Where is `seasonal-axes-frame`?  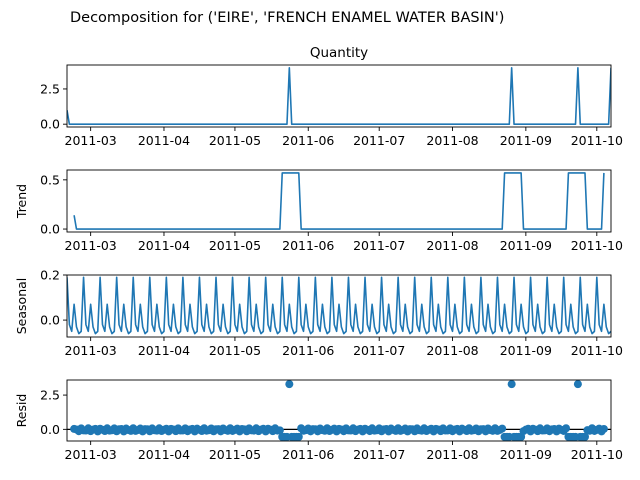 seasonal-axes-frame is located at coordinates (339, 306).